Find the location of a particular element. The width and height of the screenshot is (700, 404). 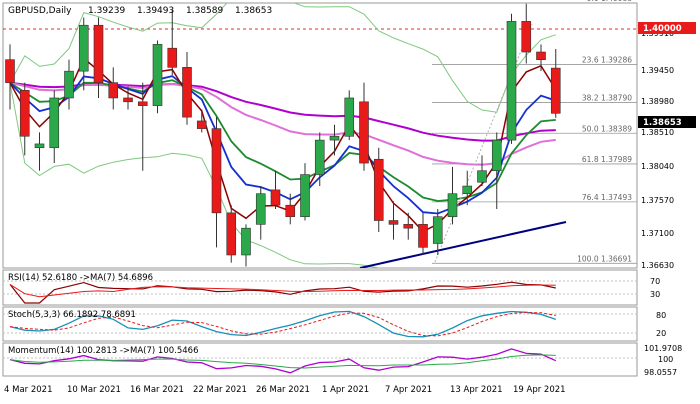

fib-level-label: 100.0 1.36691 is located at coordinates (604, 258).